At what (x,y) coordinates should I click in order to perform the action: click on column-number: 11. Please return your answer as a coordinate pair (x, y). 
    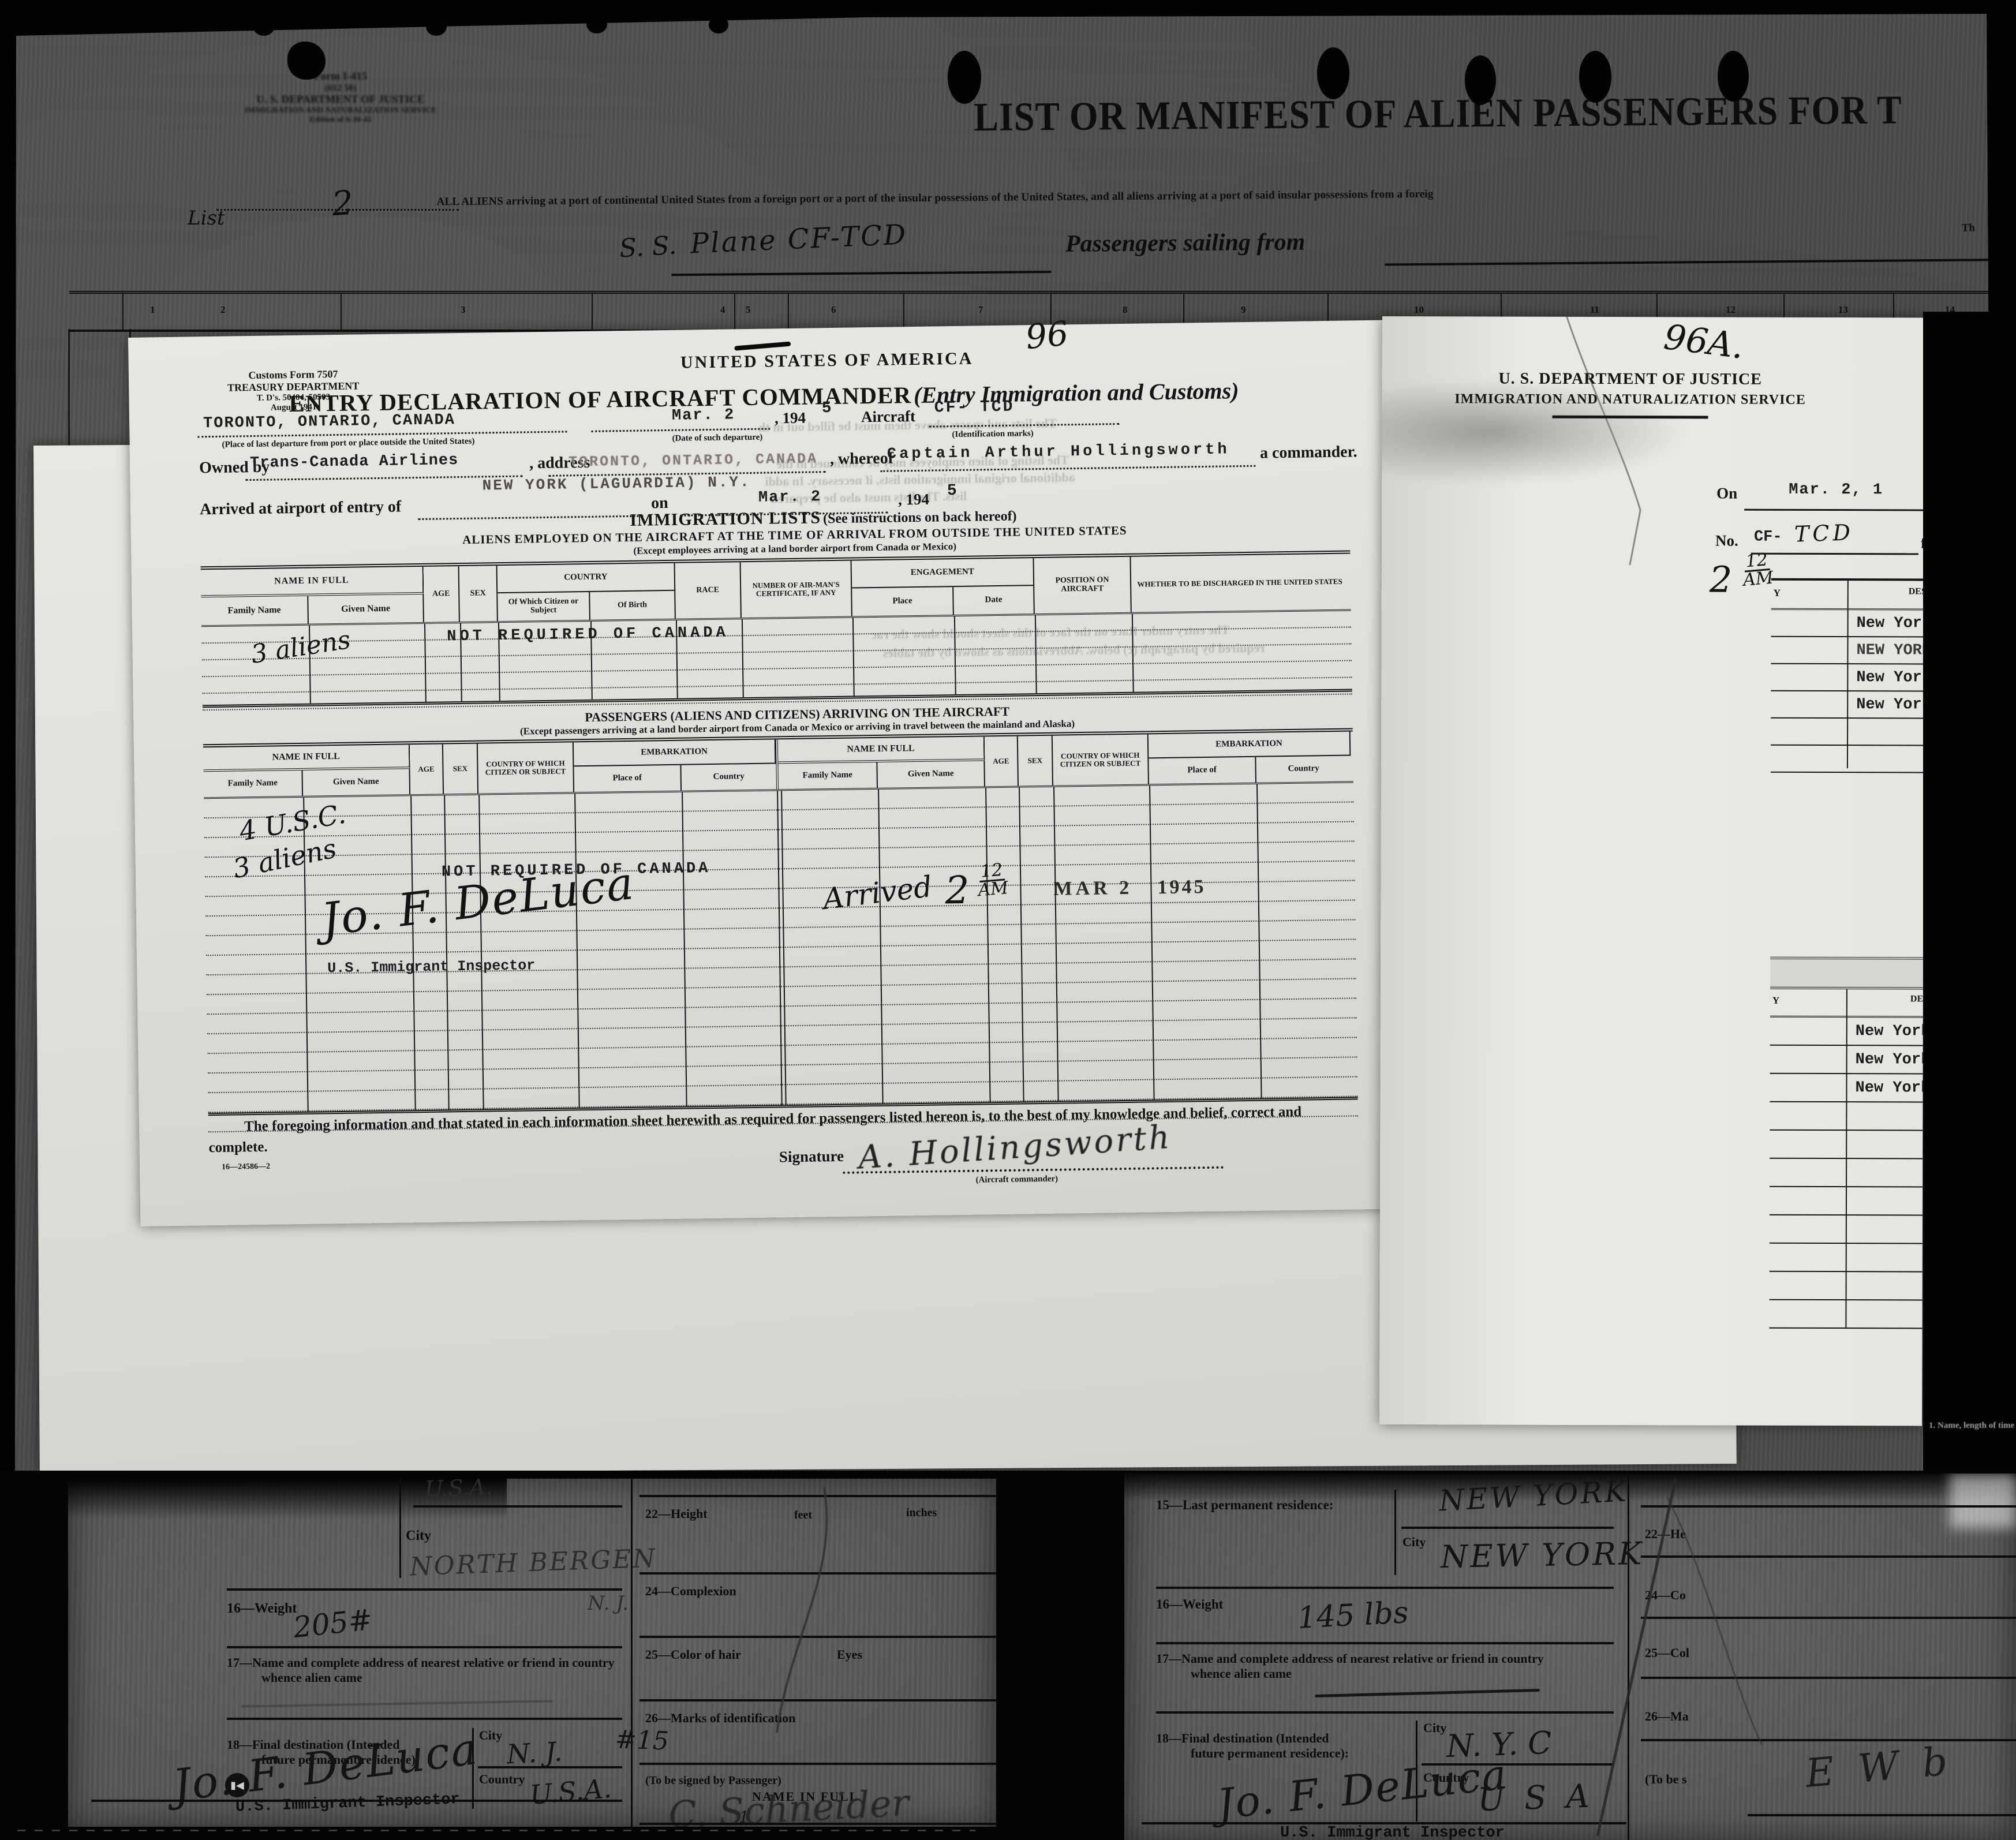
    Looking at the image, I should click on (1595, 309).